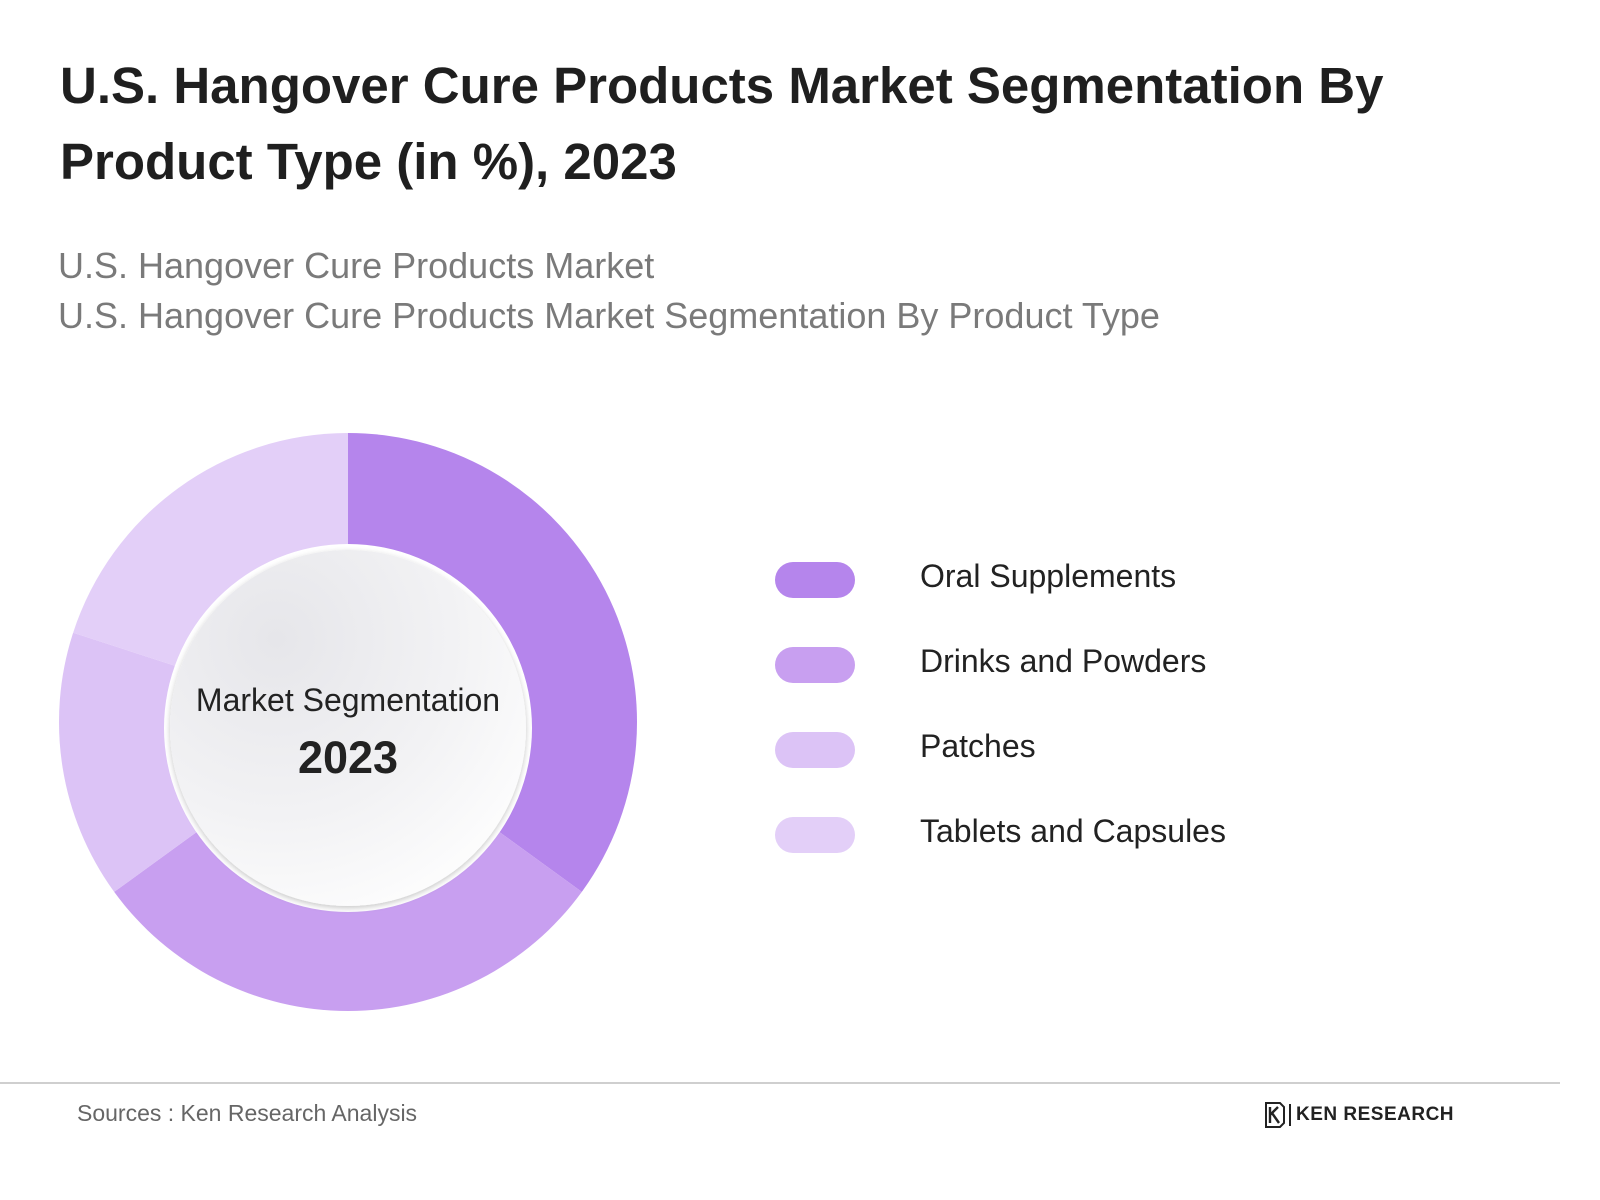 This screenshot has height=1200, width=1600. What do you see at coordinates (247, 1113) in the screenshot?
I see `source-note: Sources : Ken Research Analysis` at bounding box center [247, 1113].